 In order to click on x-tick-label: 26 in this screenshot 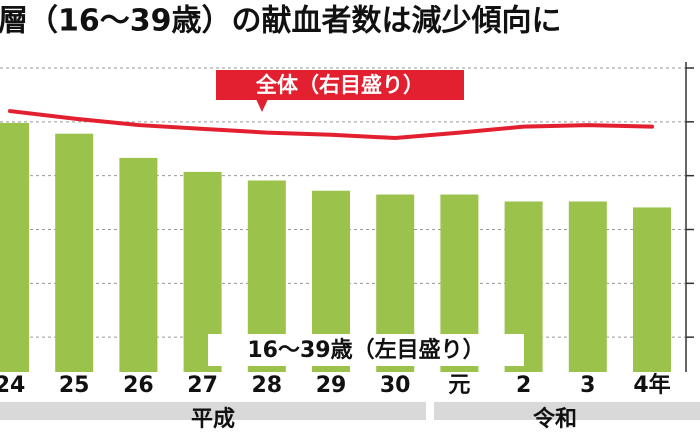, I will do `click(138, 385)`.